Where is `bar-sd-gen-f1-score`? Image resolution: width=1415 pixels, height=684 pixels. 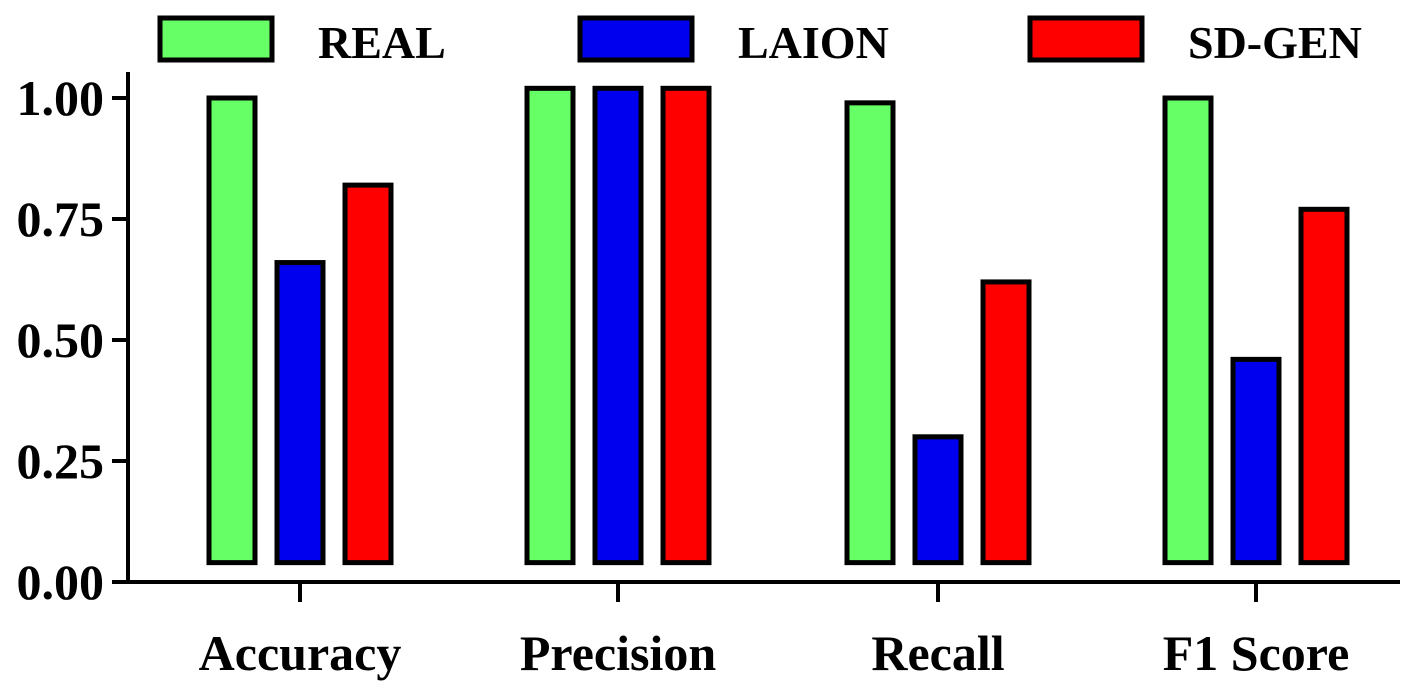 bar-sd-gen-f1-score is located at coordinates (1324, 386).